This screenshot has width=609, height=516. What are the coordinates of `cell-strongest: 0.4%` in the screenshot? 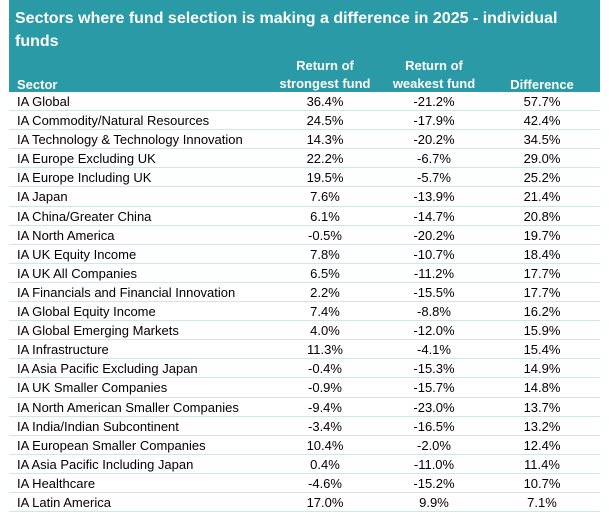 It's located at (325, 464).